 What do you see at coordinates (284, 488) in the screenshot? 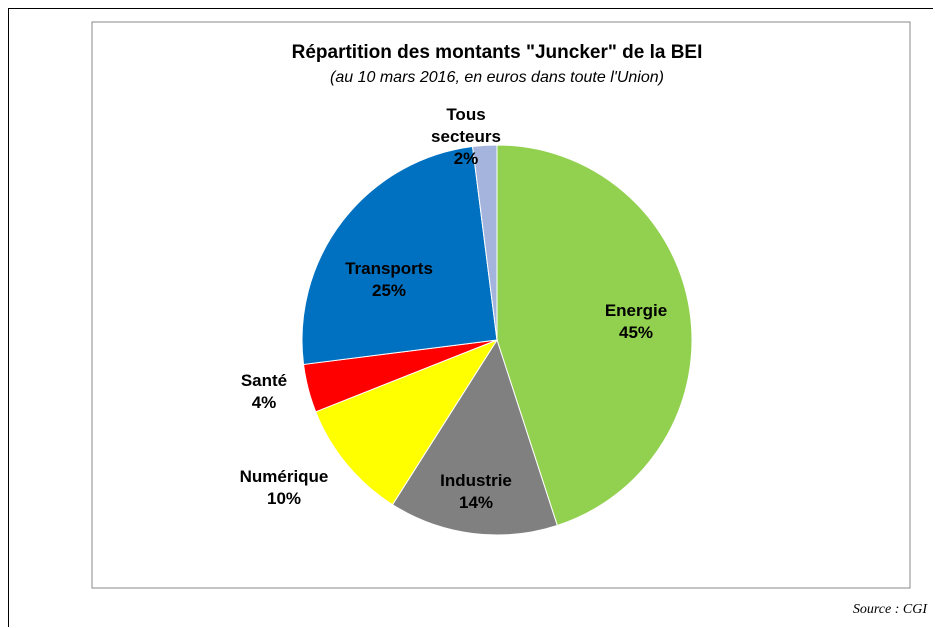
I see `slice-label: Numérique 10%` at bounding box center [284, 488].